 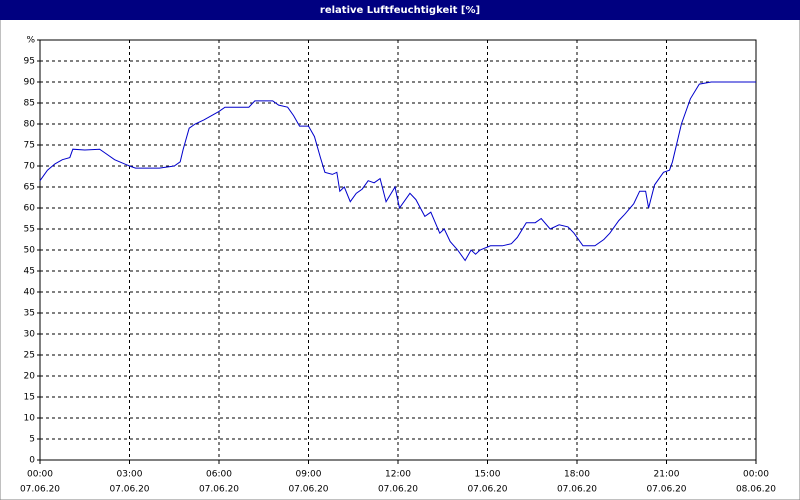 I want to click on y-tick-label: 90, so click(x=30, y=83).